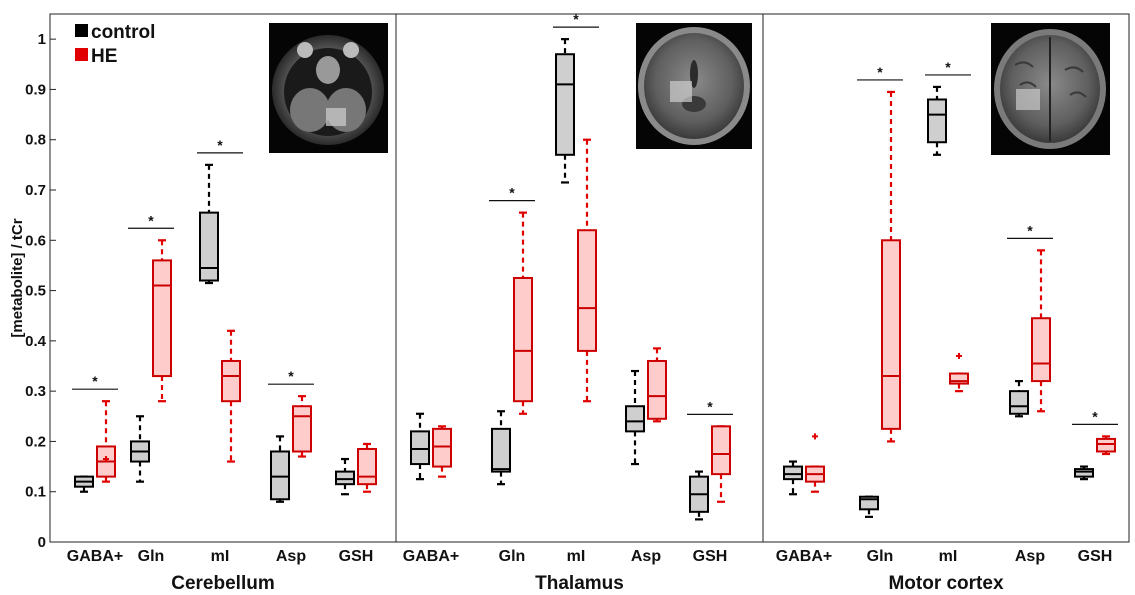  What do you see at coordinates (35, 190) in the screenshot?
I see `y-tick-label: 0.7` at bounding box center [35, 190].